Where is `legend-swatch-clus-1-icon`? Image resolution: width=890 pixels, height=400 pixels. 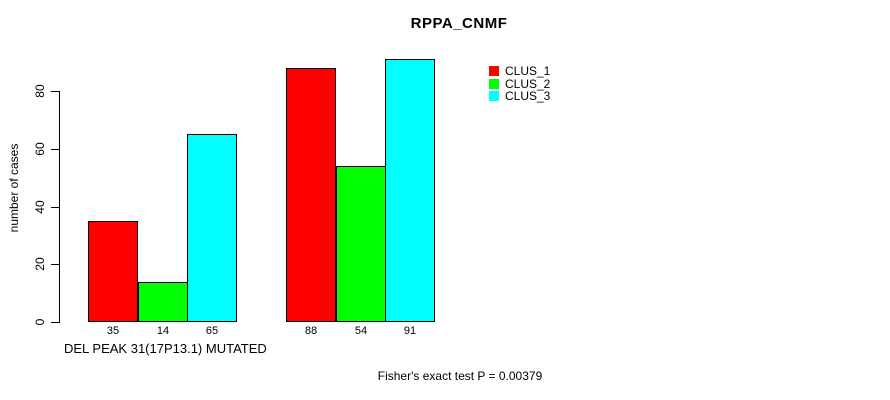 legend-swatch-clus-1-icon is located at coordinates (494, 71).